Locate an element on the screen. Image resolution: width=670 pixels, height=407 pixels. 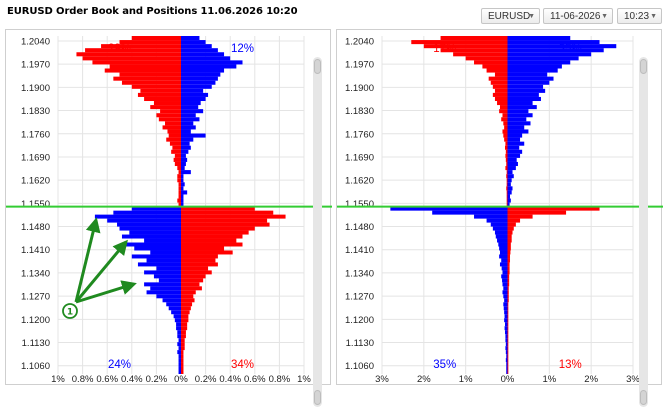
x-tick-label: 2% is located at coordinates (424, 379).